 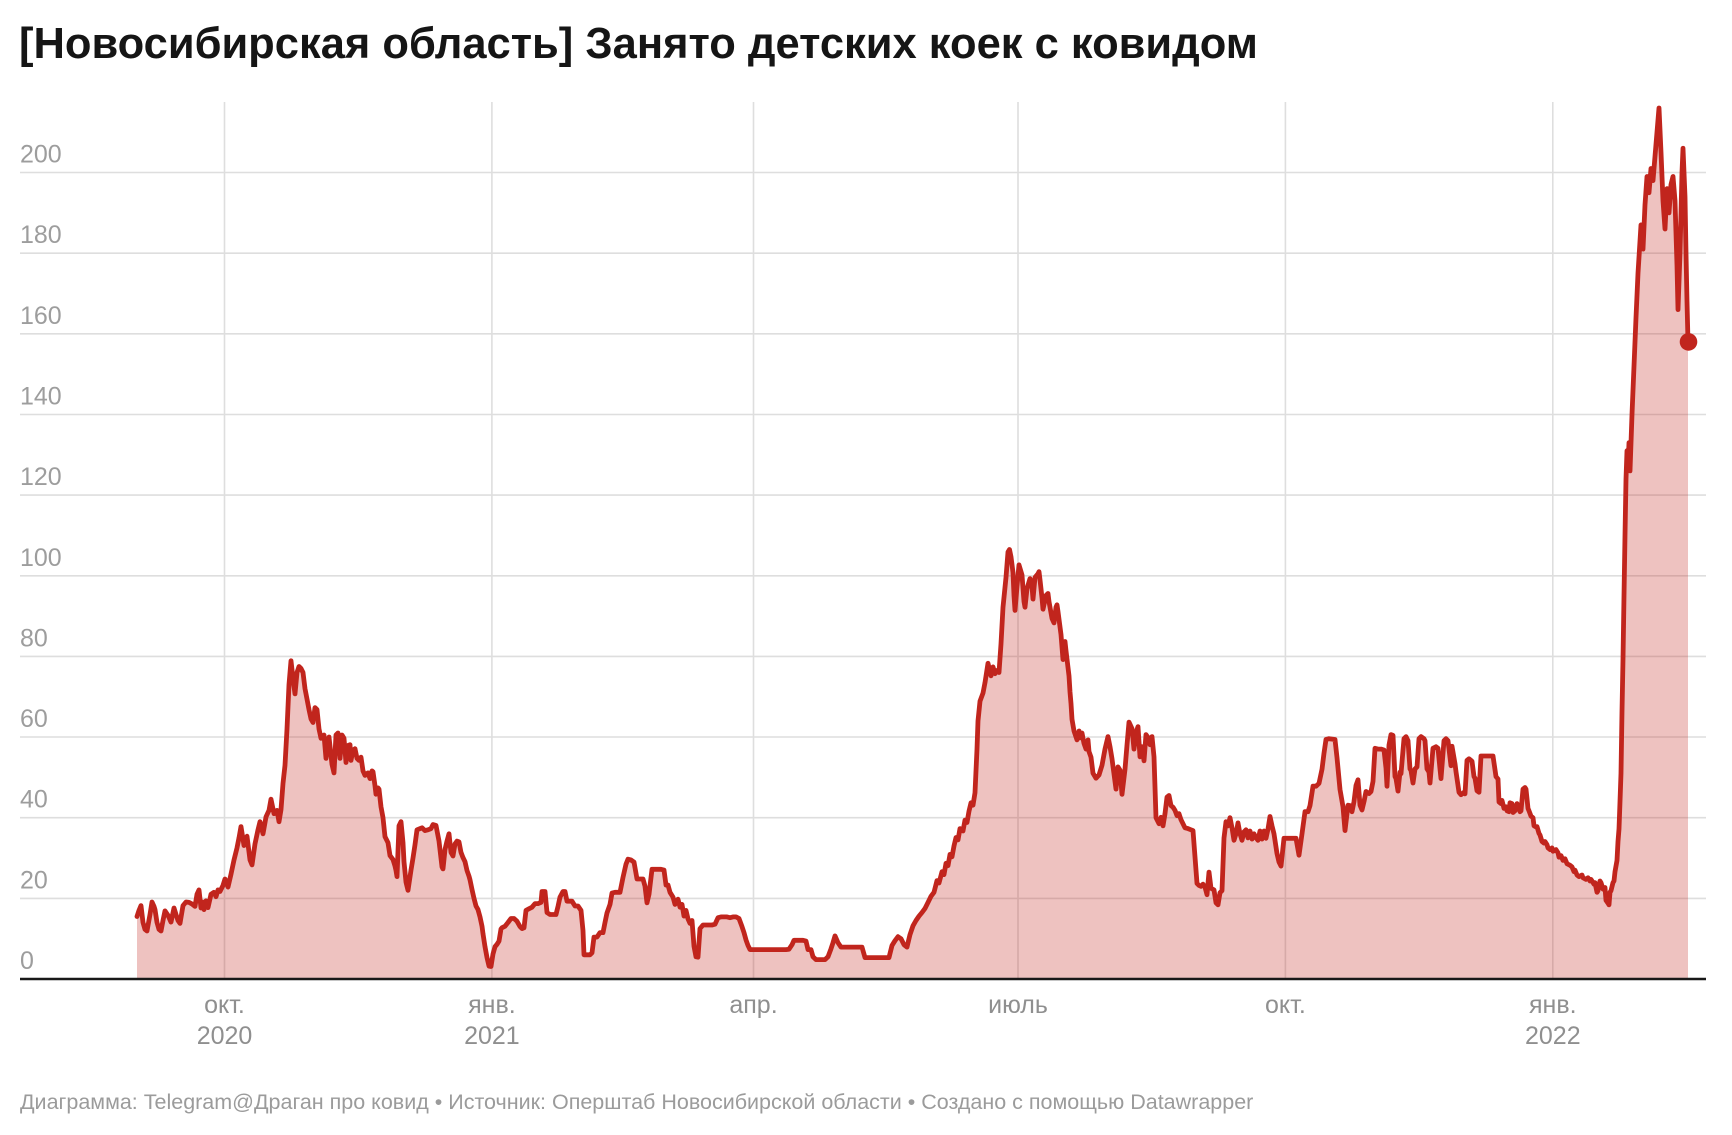 I want to click on svg-text: 180, so click(x=41, y=235).